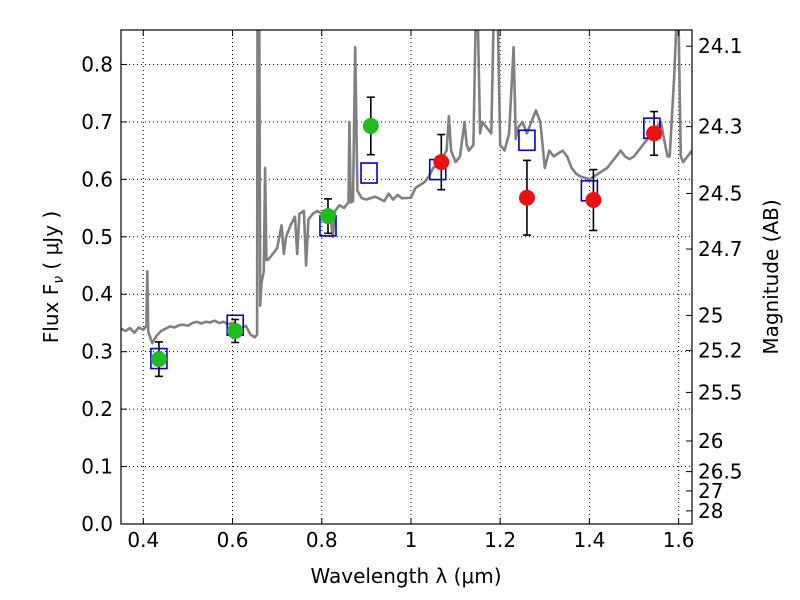  I want to click on x-tick-label: 0.6, so click(233, 540).